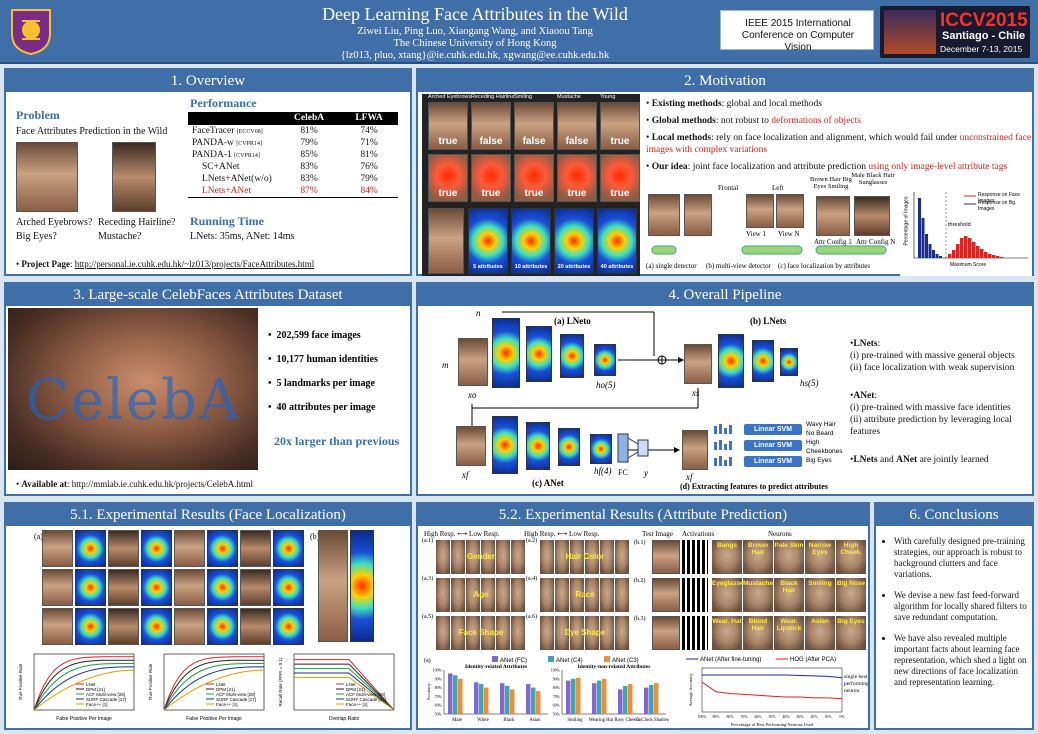 The width and height of the screenshot is (1038, 734). What do you see at coordinates (851, 621) in the screenshot?
I see `neuron-label: Big Eyes` at bounding box center [851, 621].